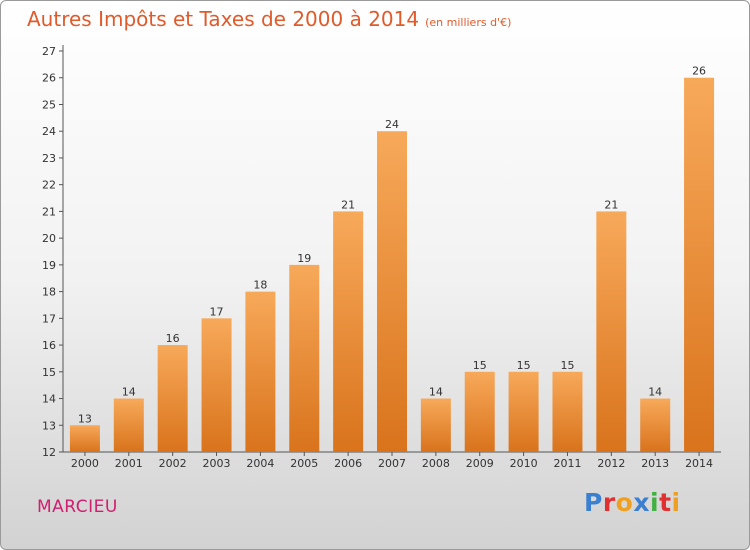 The height and width of the screenshot is (550, 750). Describe the element at coordinates (49, 185) in the screenshot. I see `y-tick-label: 22` at that location.